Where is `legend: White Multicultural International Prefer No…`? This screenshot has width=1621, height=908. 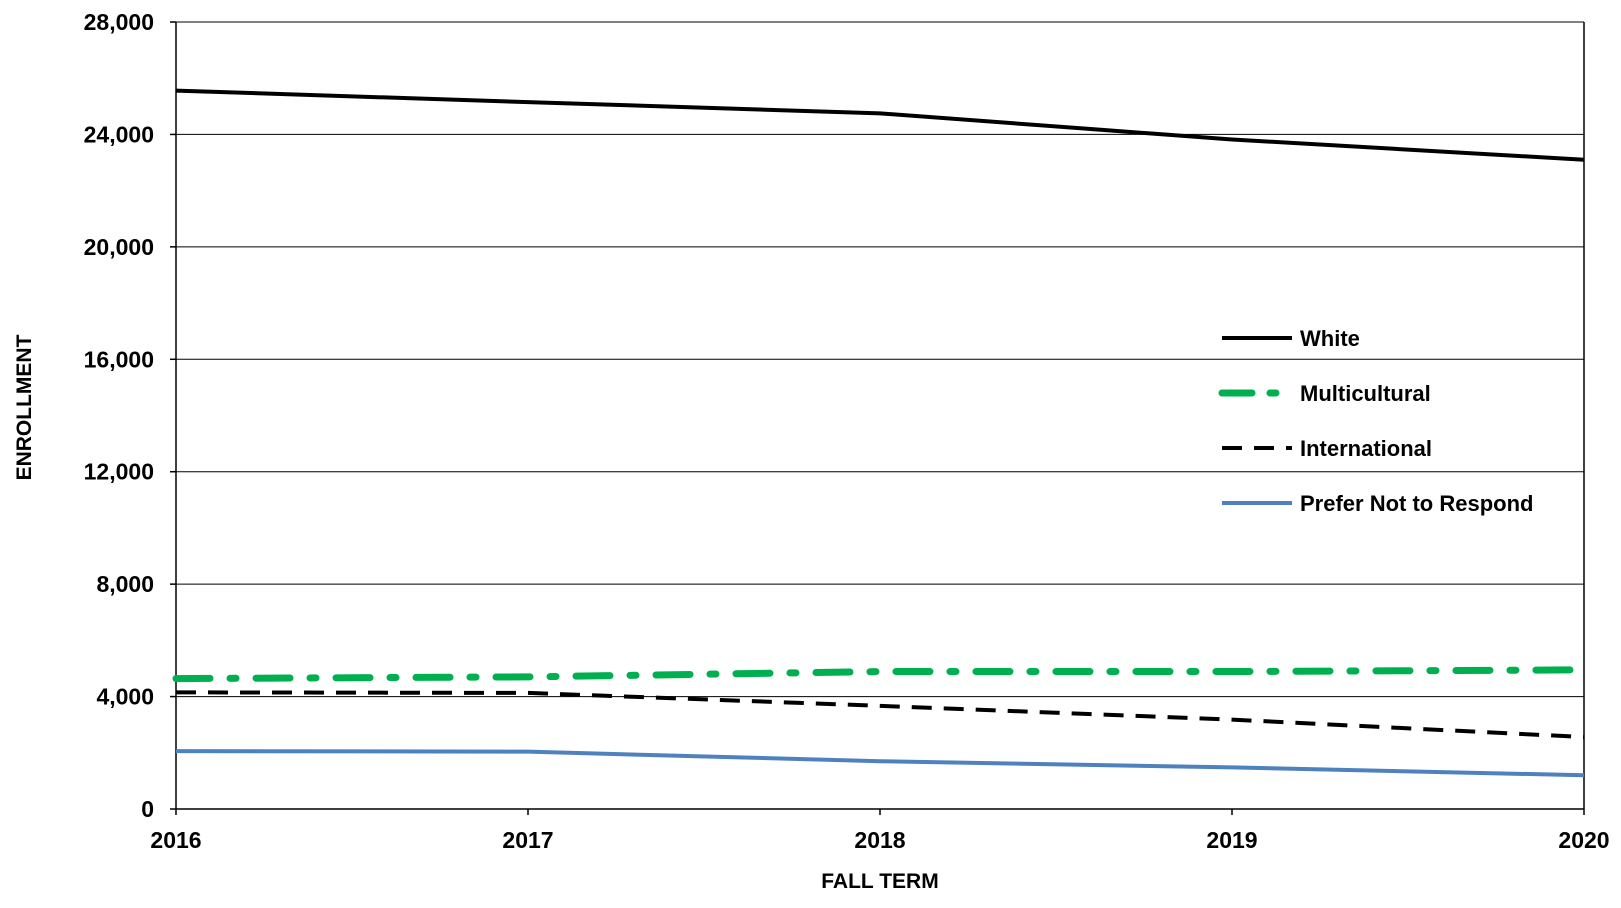 legend: White Multicultural International Prefer No… is located at coordinates (1377, 421).